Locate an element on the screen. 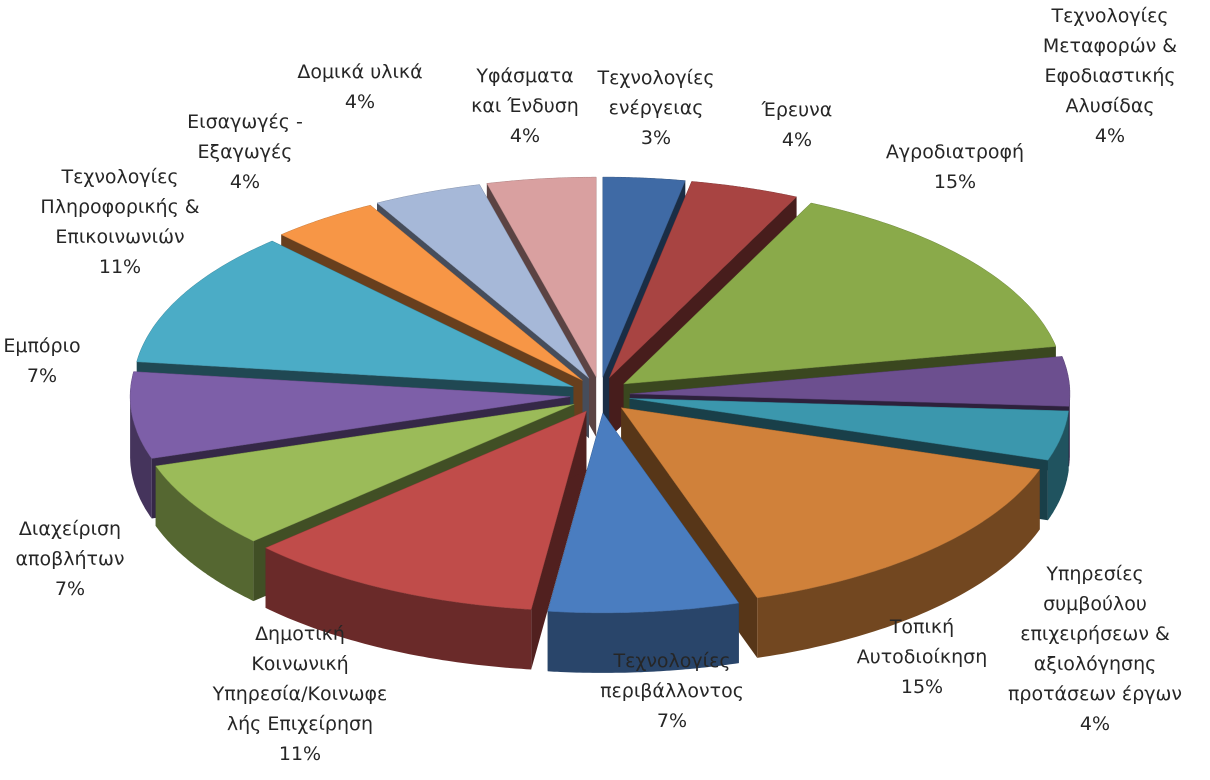 The height and width of the screenshot is (780, 1210). category-label-line: συμβούλου is located at coordinates (1095, 604).